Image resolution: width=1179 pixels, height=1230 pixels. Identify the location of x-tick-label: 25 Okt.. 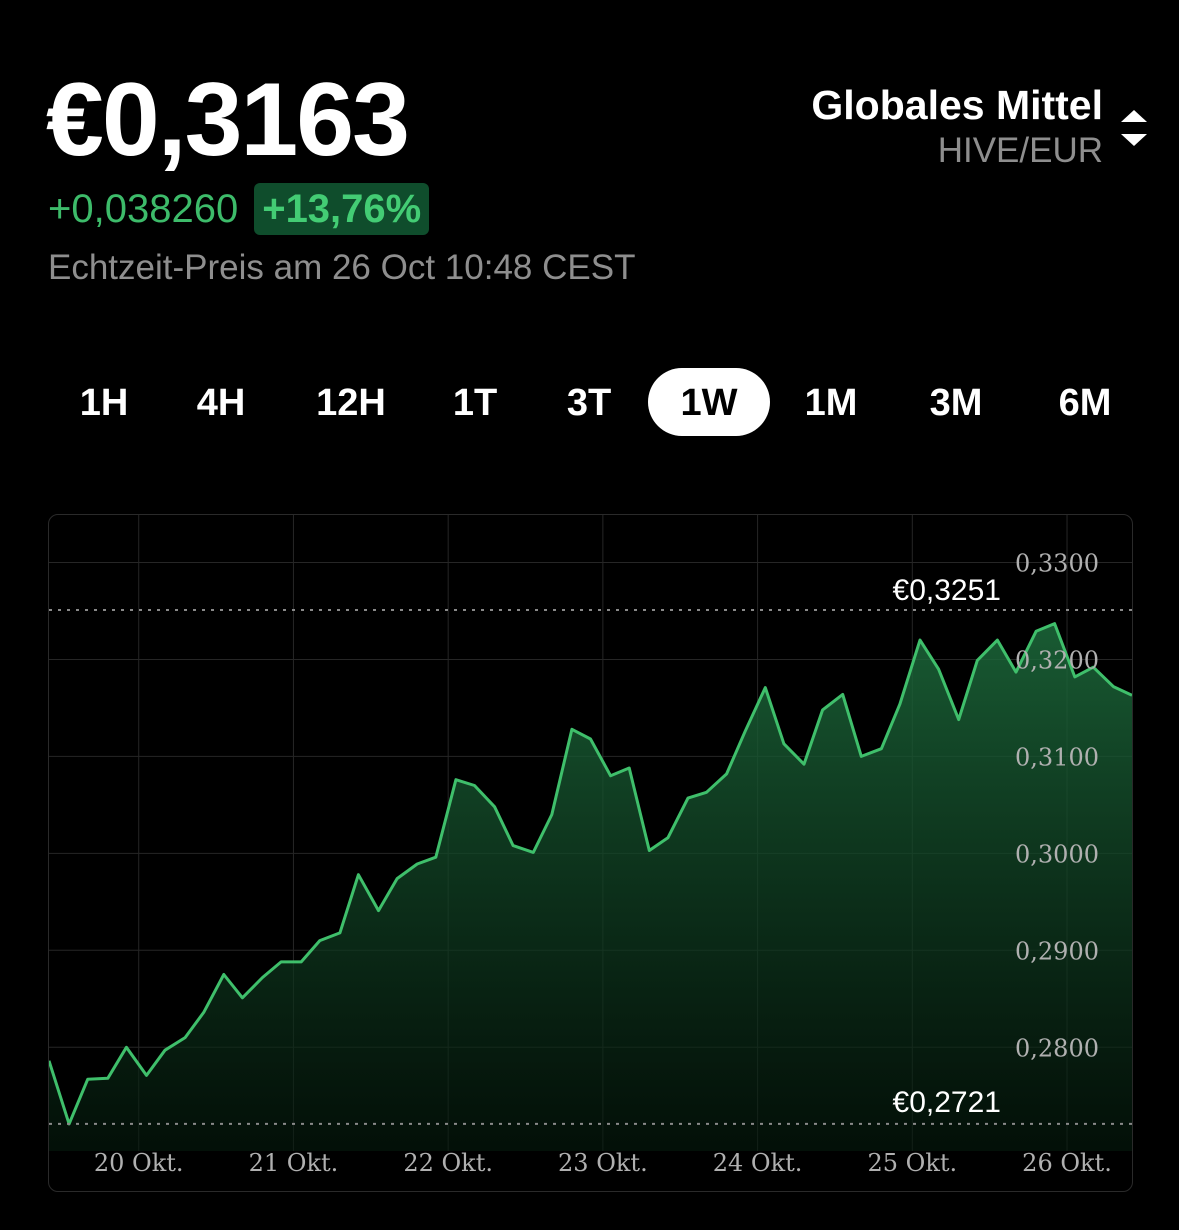
(912, 1163).